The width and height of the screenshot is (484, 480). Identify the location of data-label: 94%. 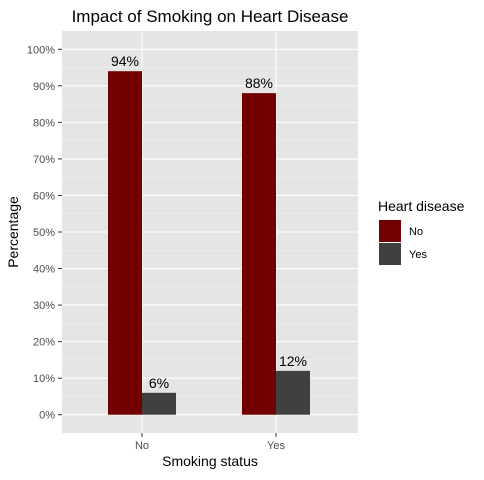
(125, 61).